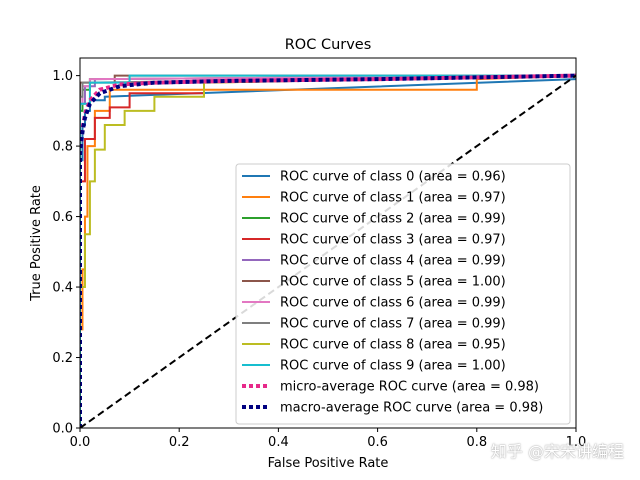  I want to click on y-tick-label: 0.8, so click(62, 147).